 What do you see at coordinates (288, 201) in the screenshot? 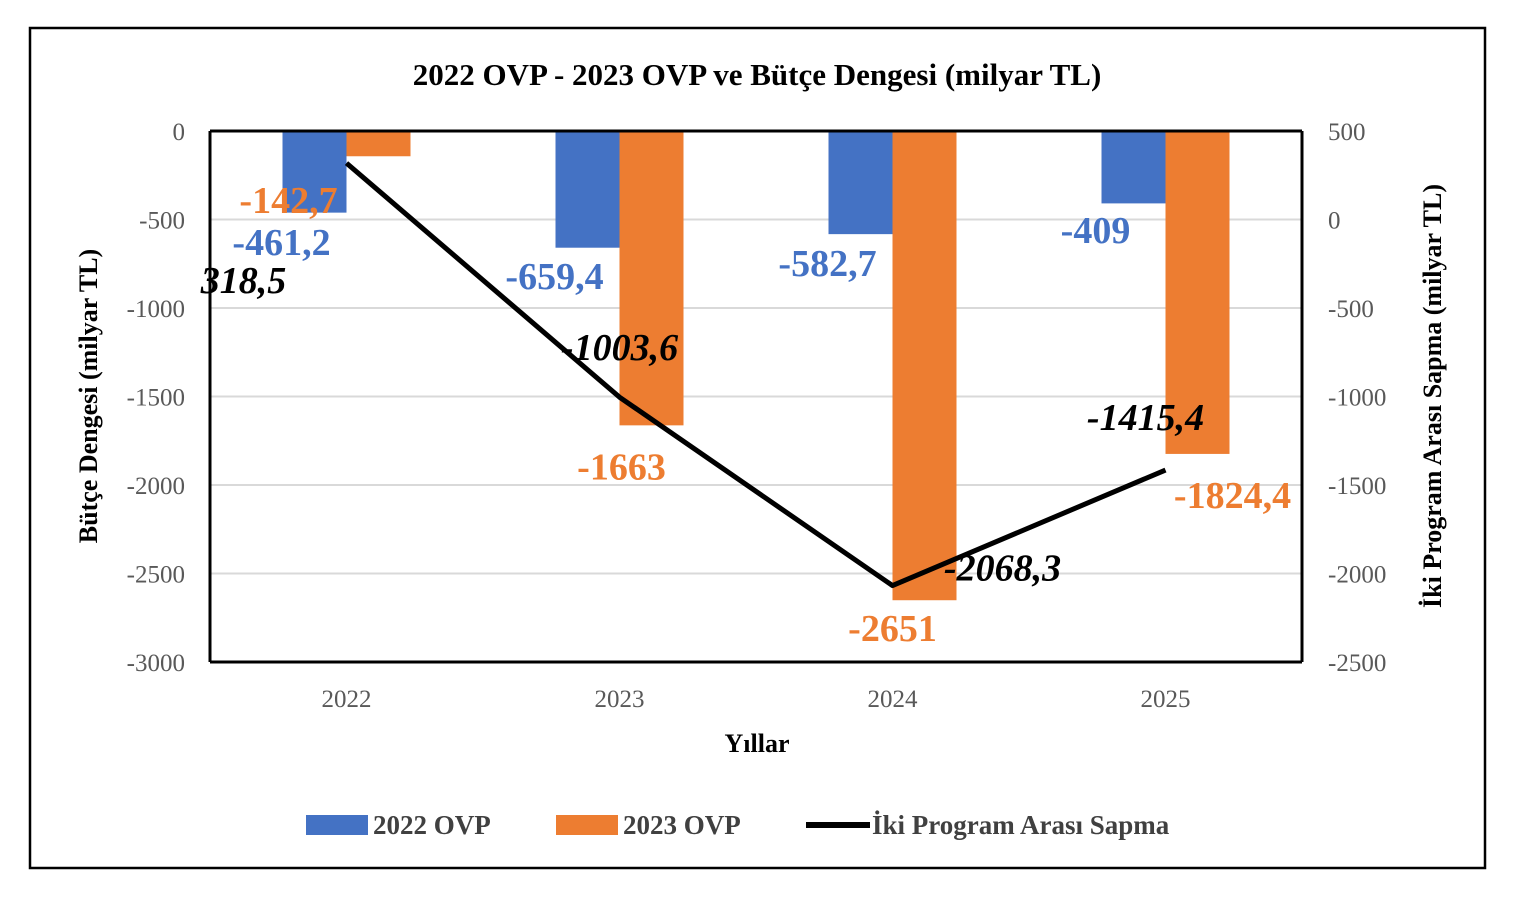
I see `data-label-2023-ovp: -142,7` at bounding box center [288, 201].